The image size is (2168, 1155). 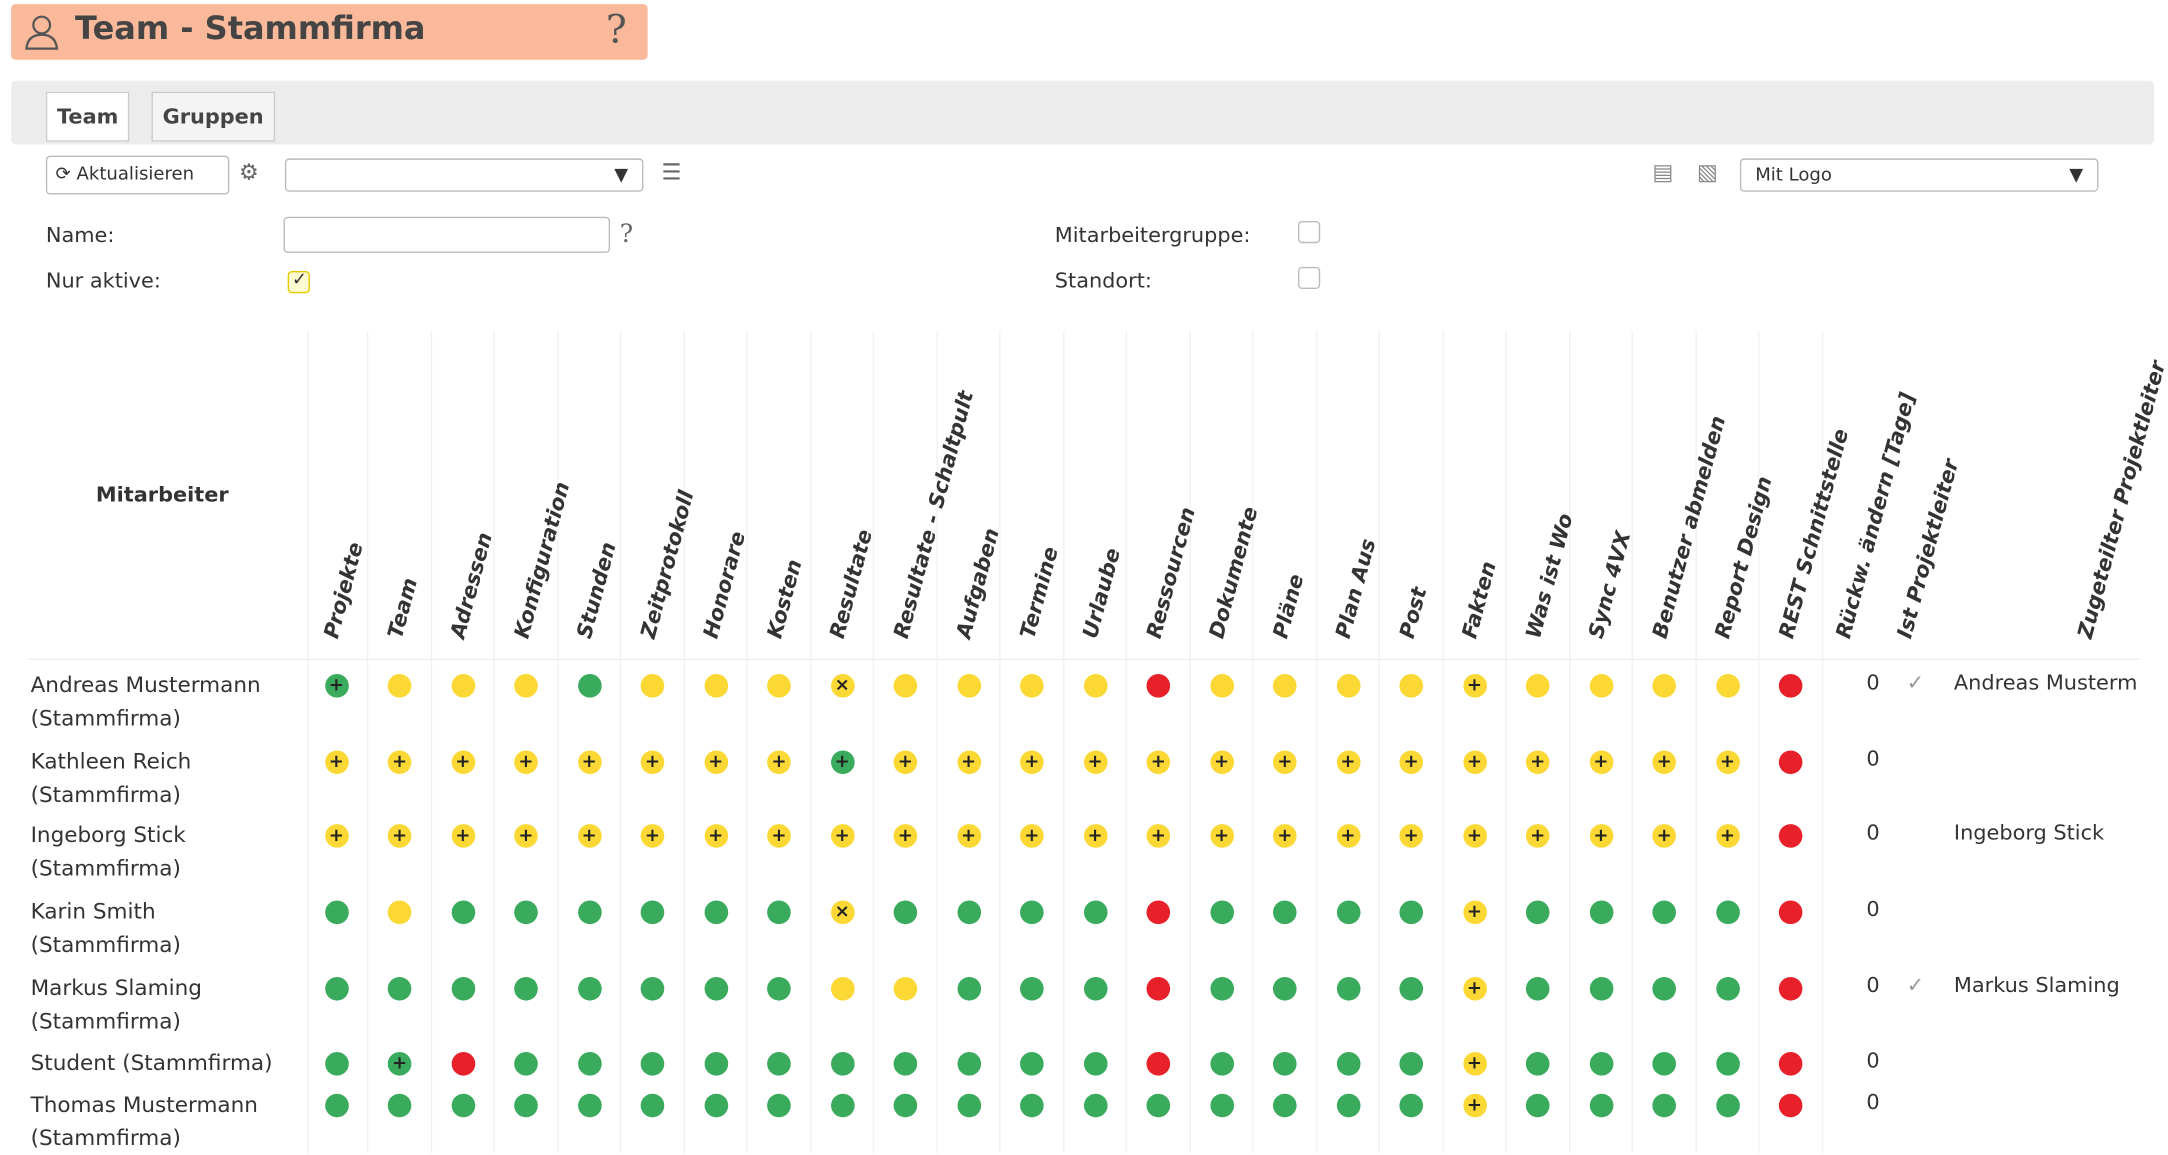 What do you see at coordinates (464, 175) in the screenshot?
I see `view-select: ▼` at bounding box center [464, 175].